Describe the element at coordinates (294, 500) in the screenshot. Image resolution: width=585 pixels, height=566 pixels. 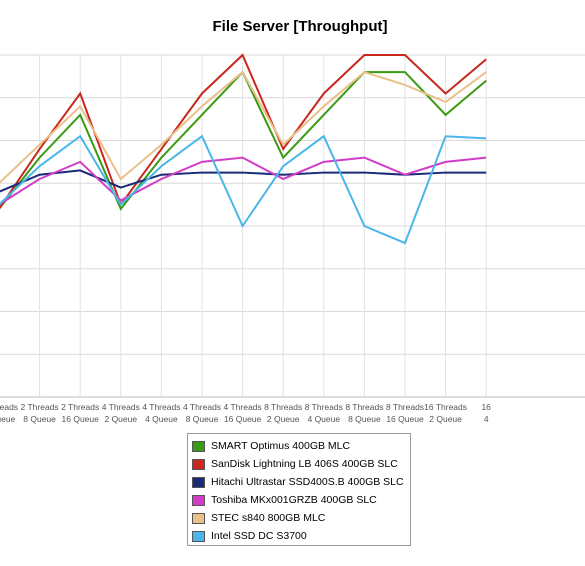
I see `legend-label: Toshiba MKx001GRZB 400GB SLC` at that location.